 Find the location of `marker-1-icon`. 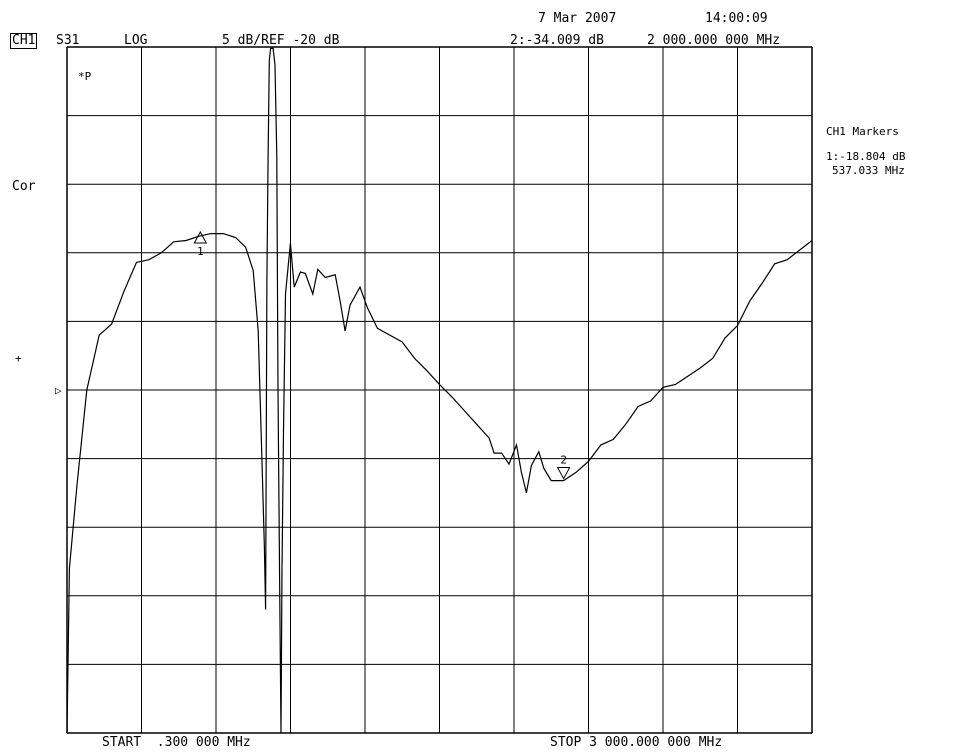

marker-1-icon is located at coordinates (200, 237).